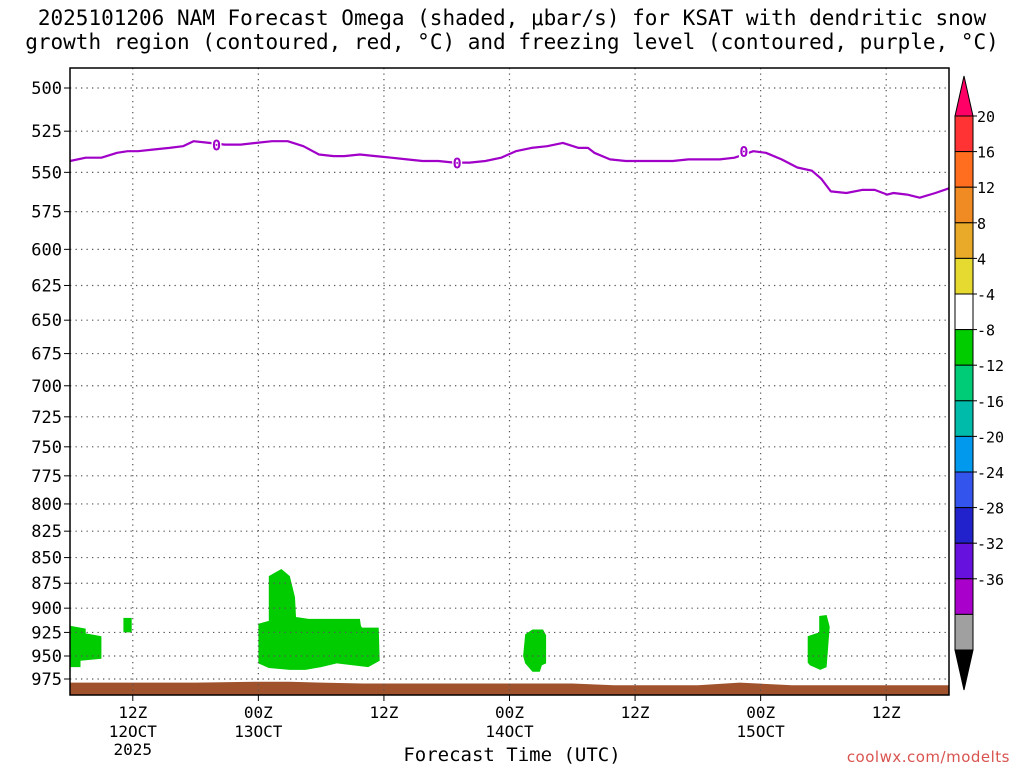 The width and height of the screenshot is (1024, 768). What do you see at coordinates (46, 448) in the screenshot?
I see `y-tick-label-750: 750` at bounding box center [46, 448].